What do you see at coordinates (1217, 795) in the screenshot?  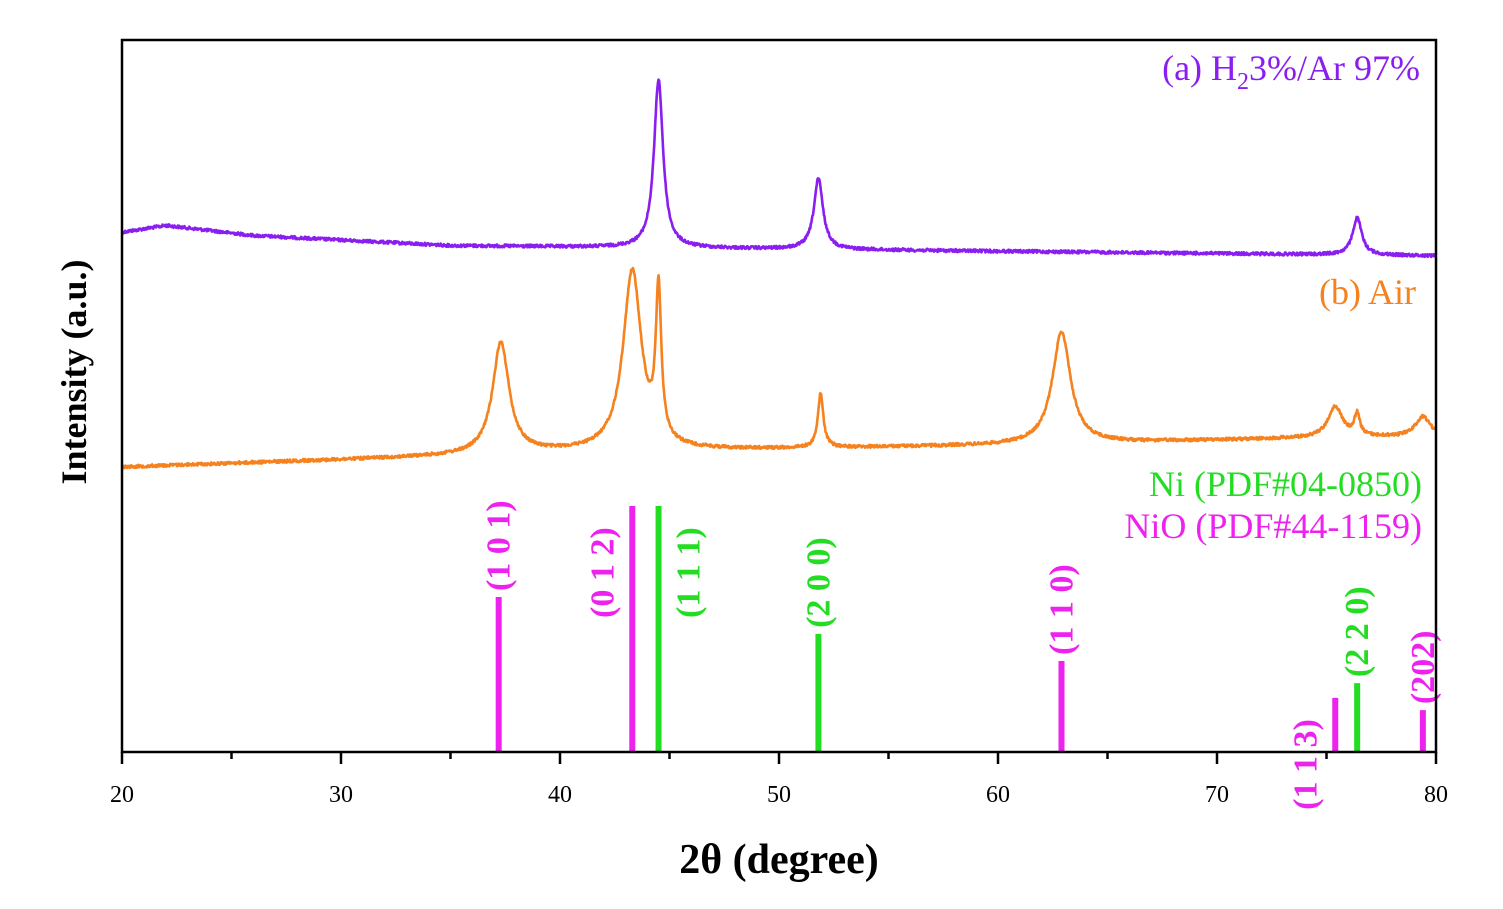 I see `x-tick-label: 70` at bounding box center [1217, 795].